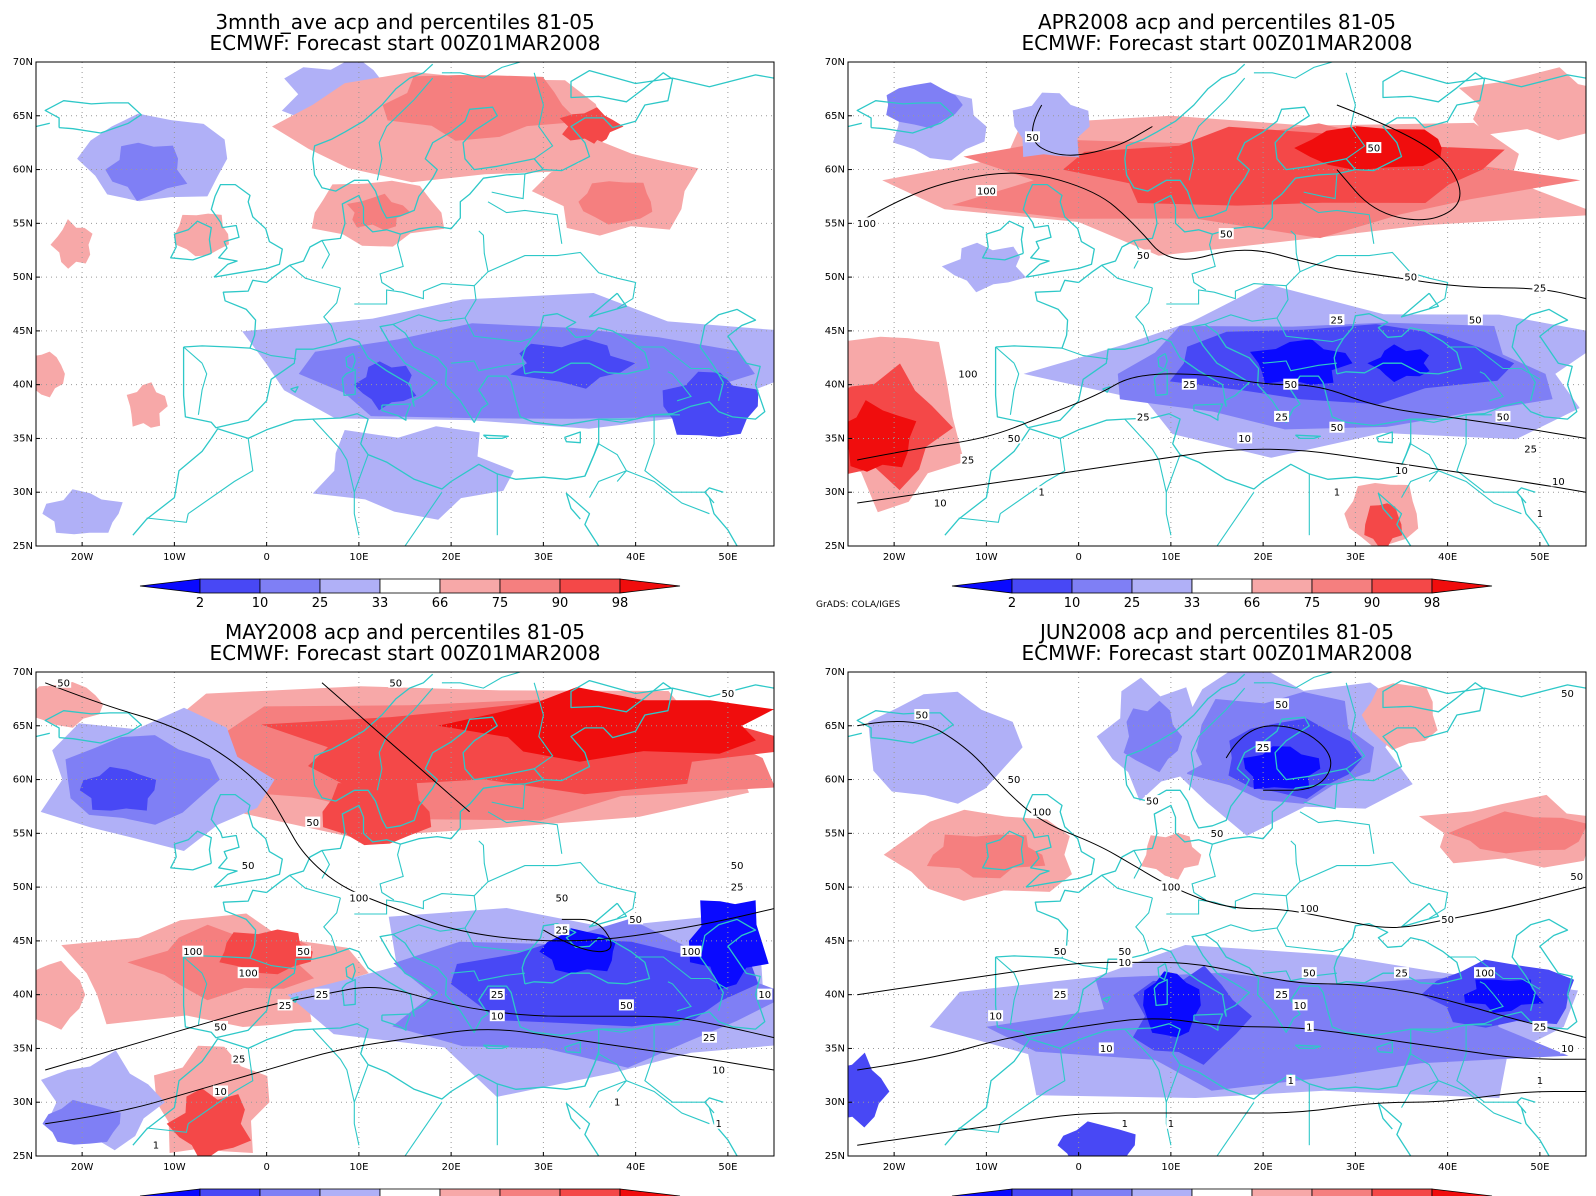 Image resolution: width=1596 pixels, height=1196 pixels. I want to click on lat-tick-label: 65N, so click(23, 726).